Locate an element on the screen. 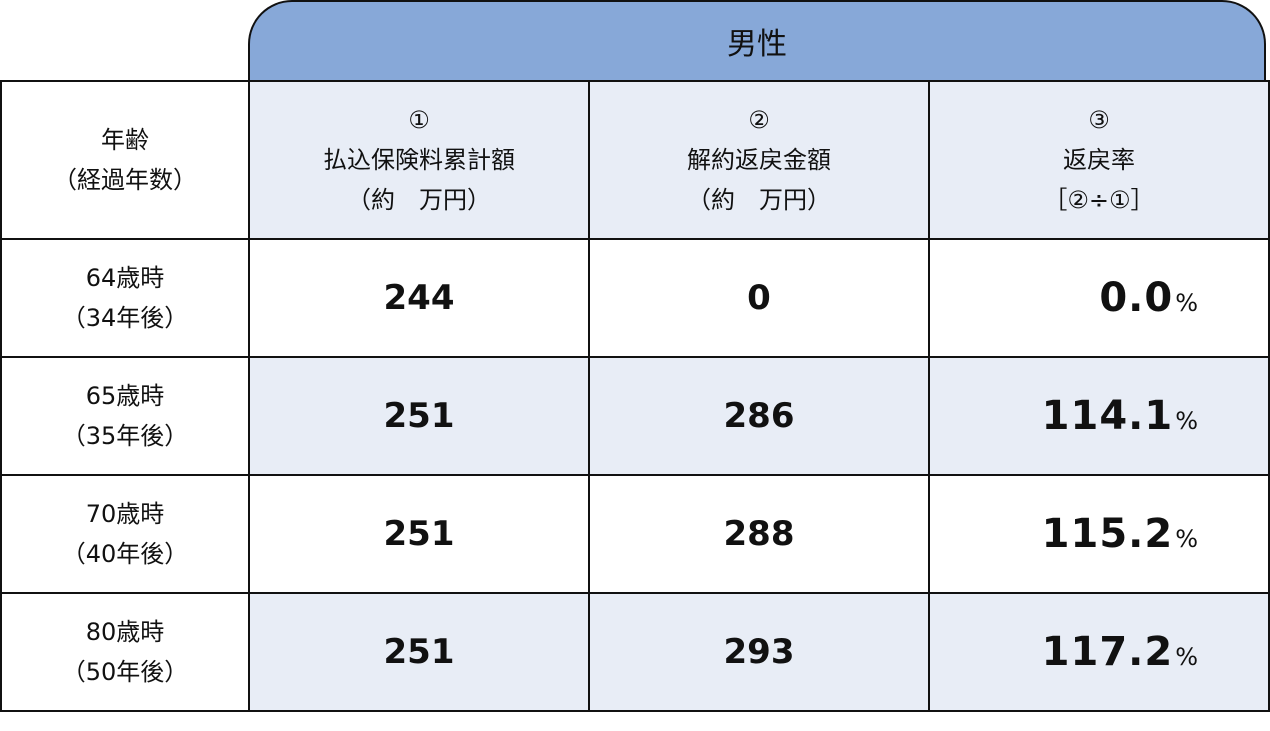  header-rate-label: 返戻率 is located at coordinates (1099, 160).